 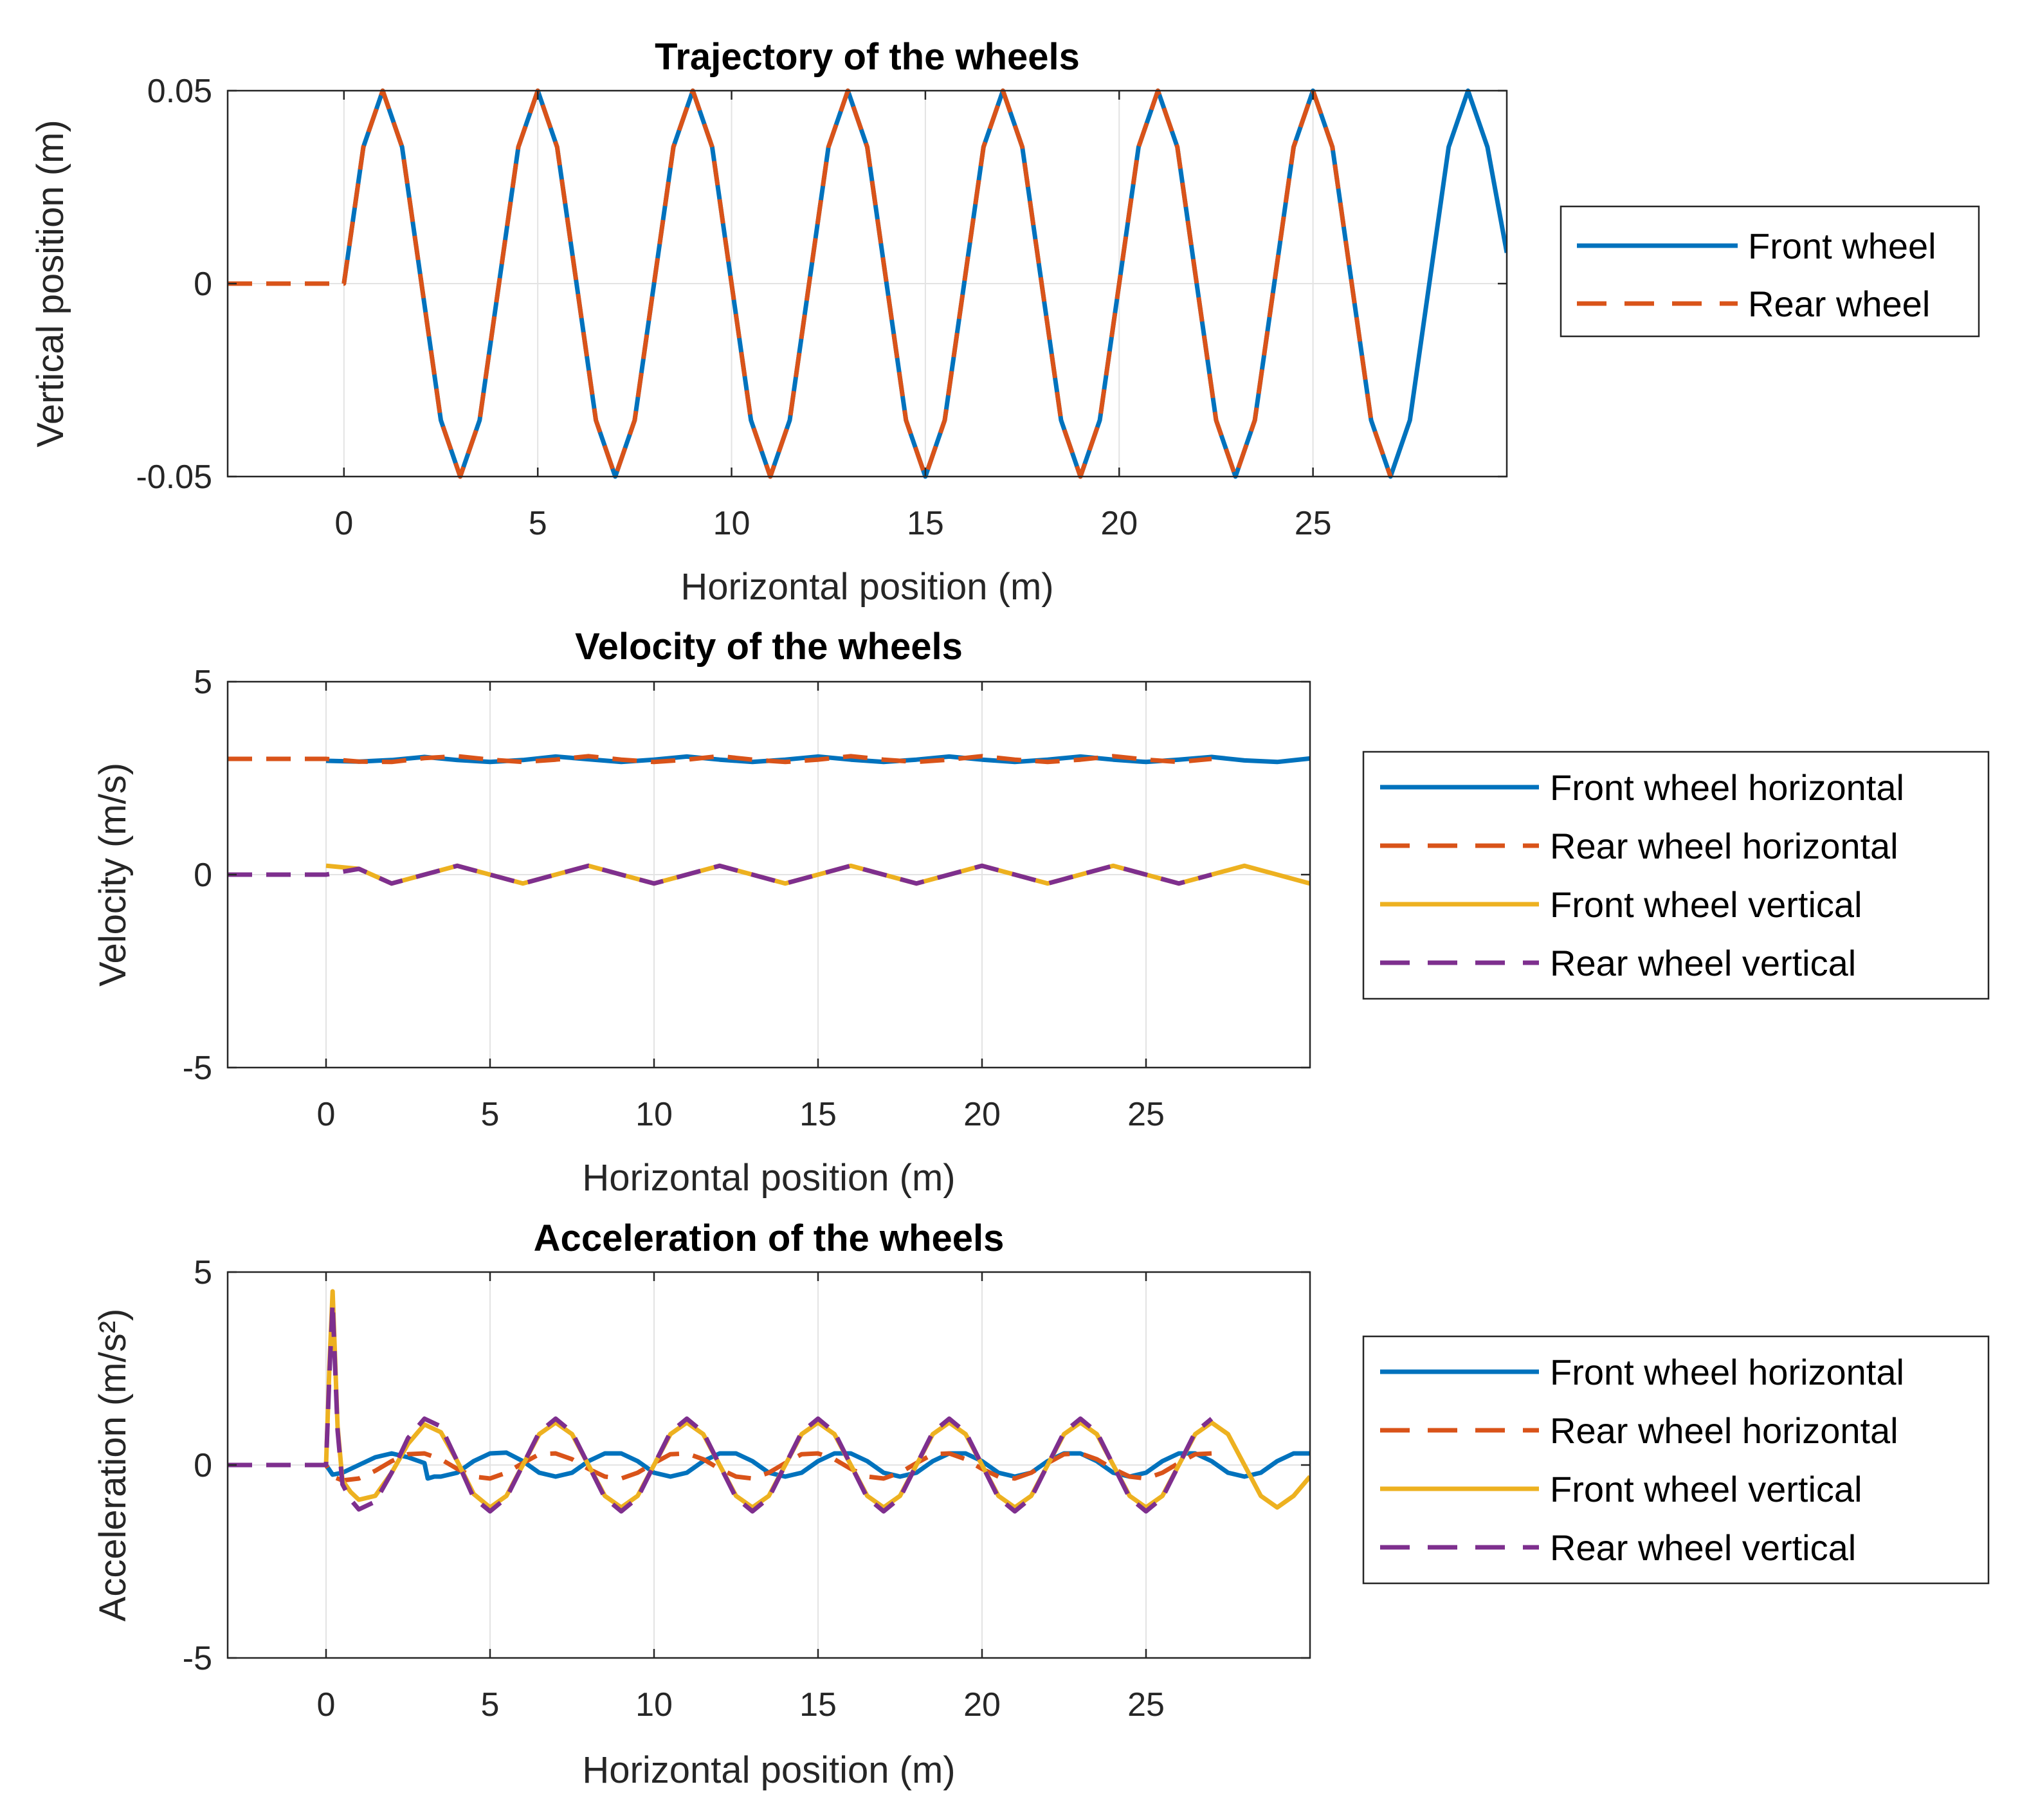 What do you see at coordinates (113, 1466) in the screenshot?
I see `y-axis-label: Acceleration (m/s²)` at bounding box center [113, 1466].